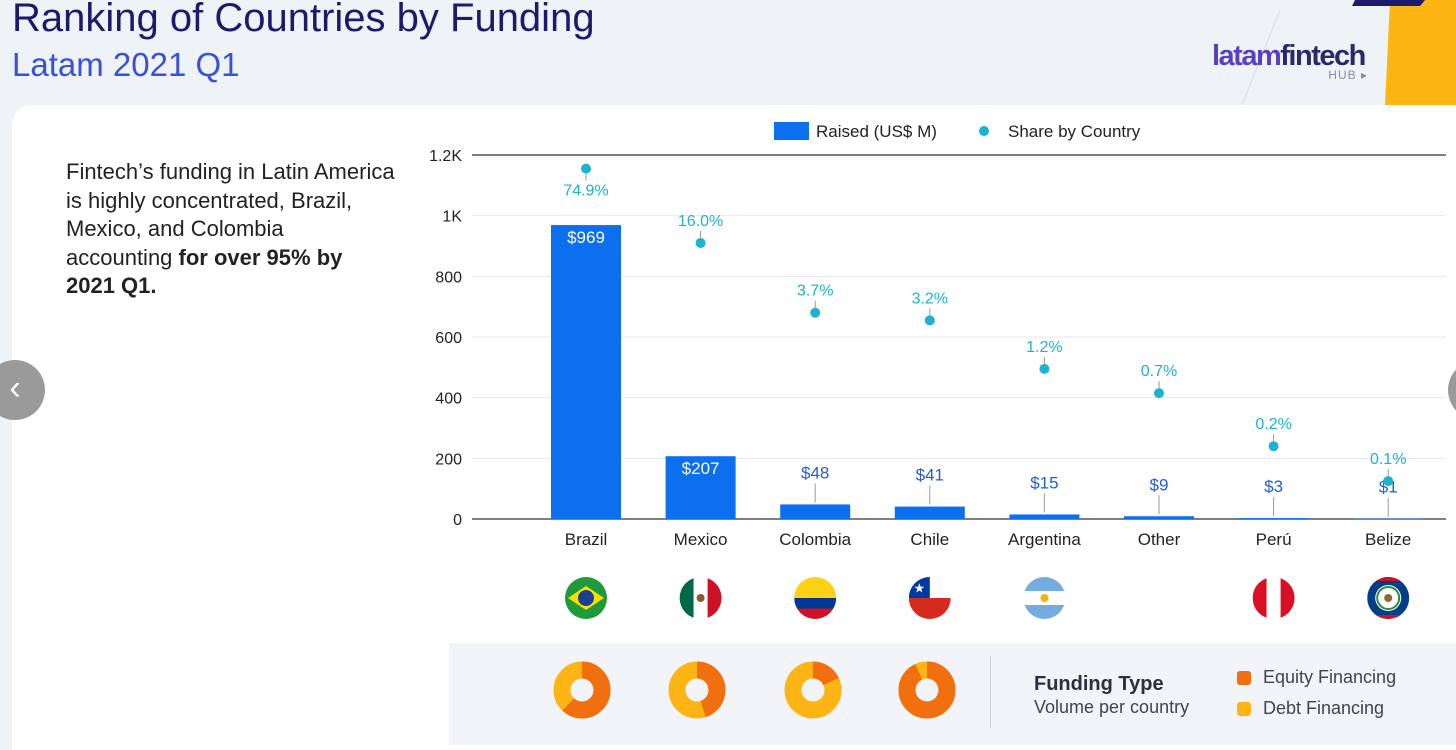  Describe the element at coordinates (448, 399) in the screenshot. I see `y-tick-label: 400` at that location.